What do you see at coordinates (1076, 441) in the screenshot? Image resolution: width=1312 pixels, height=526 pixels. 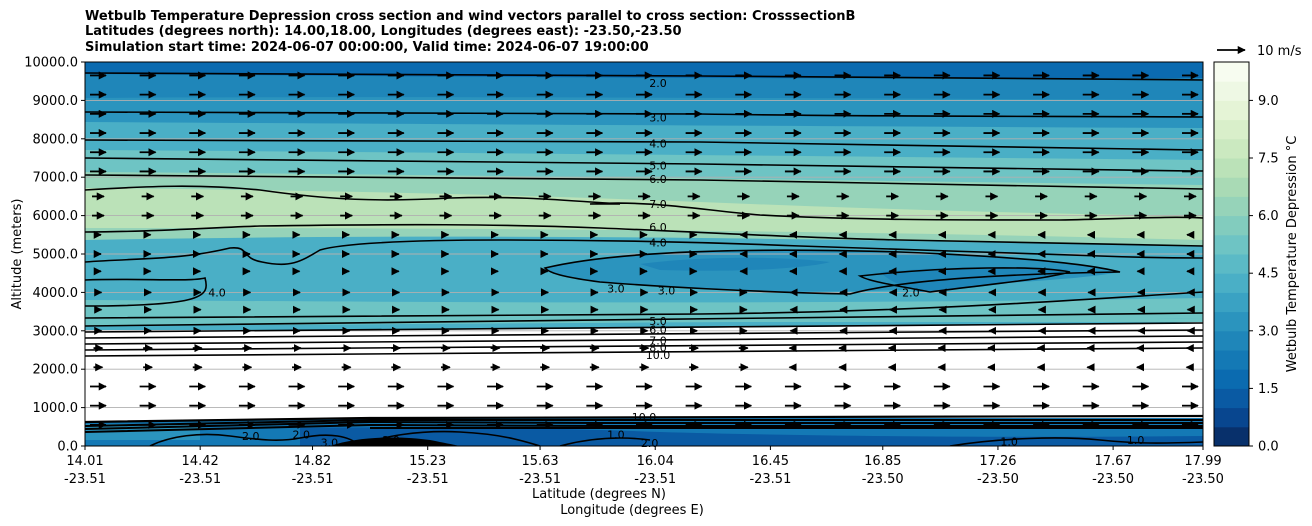 I see `contour-line-1-east` at bounding box center [1076, 441].